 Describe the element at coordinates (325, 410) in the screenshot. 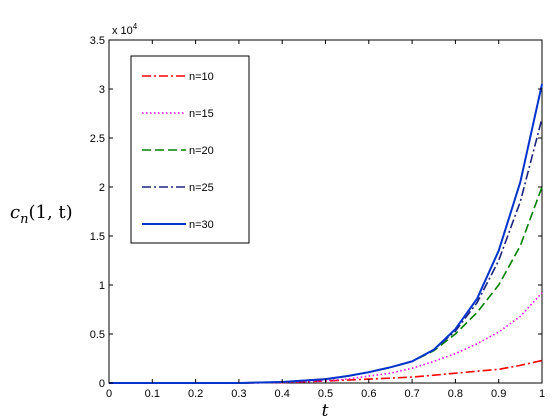

I see `x-axis-label: t` at that location.